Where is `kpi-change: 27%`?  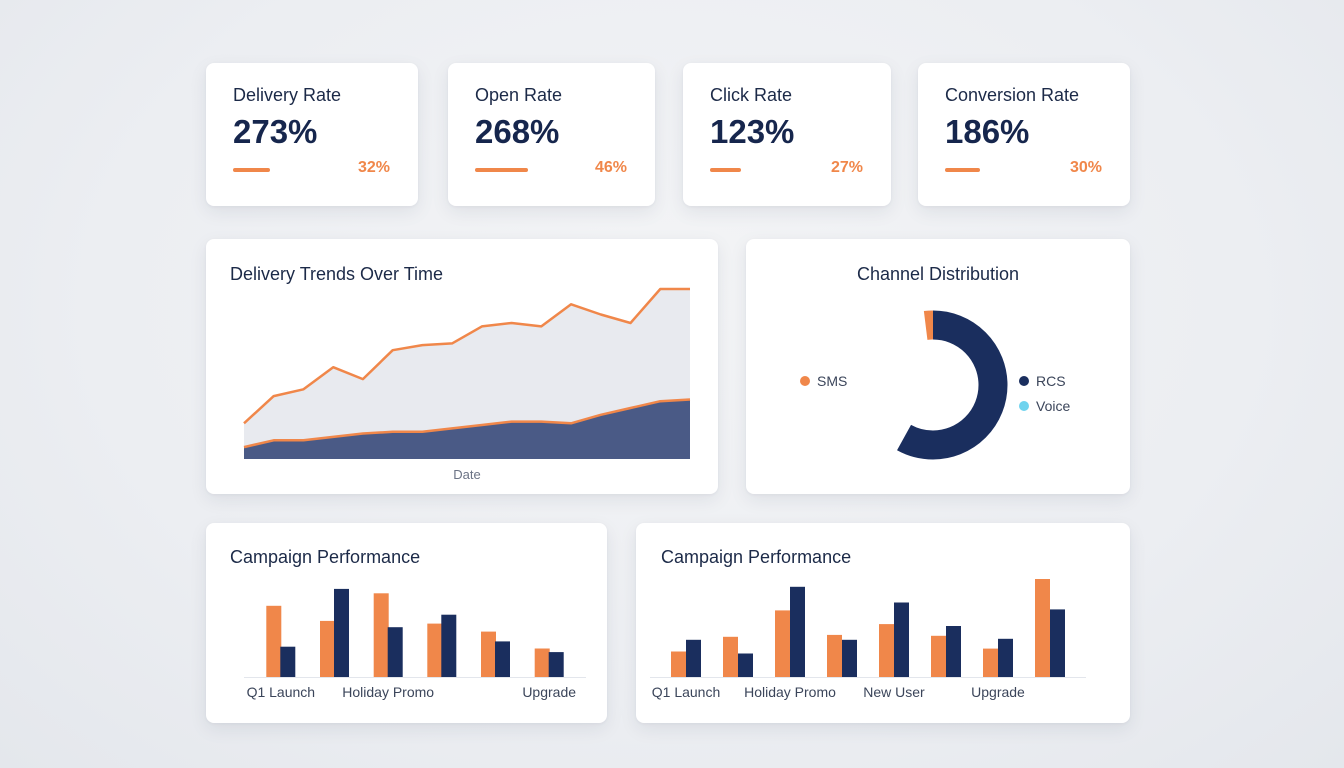
kpi-change: 27% is located at coordinates (846, 167).